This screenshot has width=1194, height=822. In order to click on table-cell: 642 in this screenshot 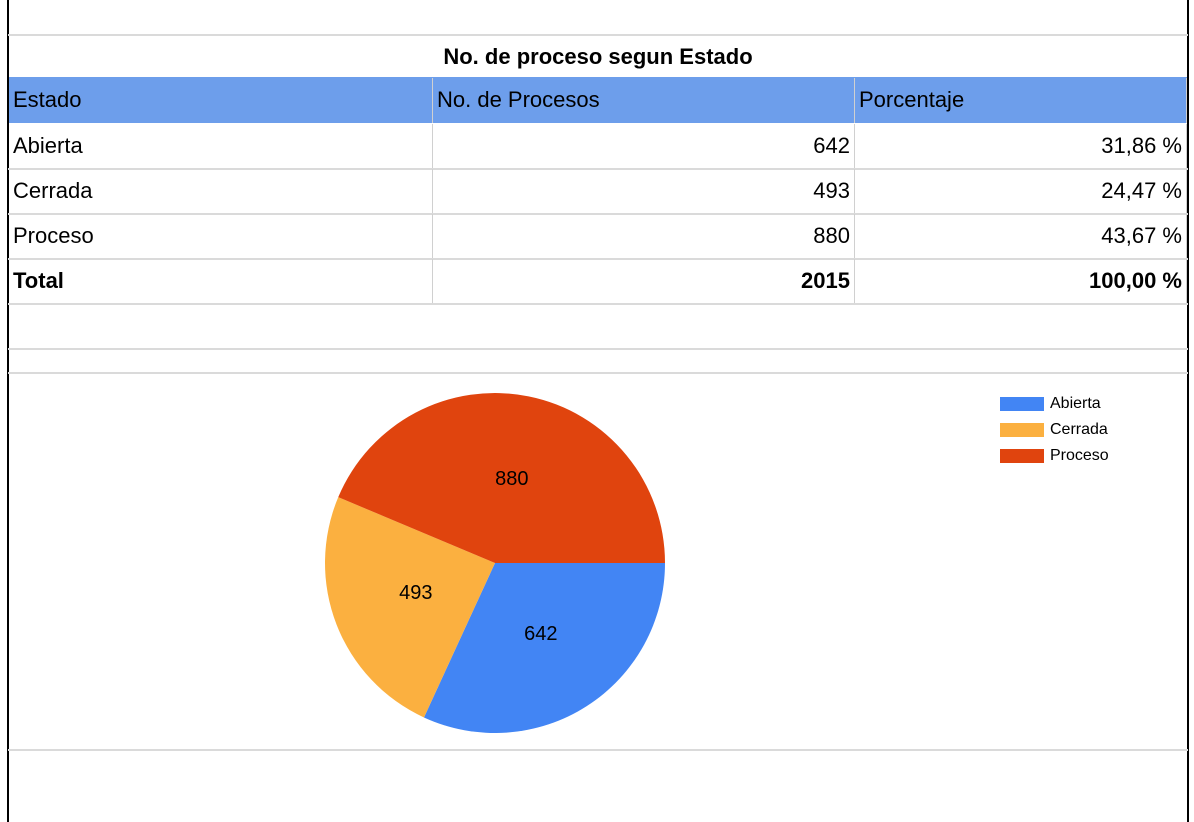, I will do `click(644, 146)`.